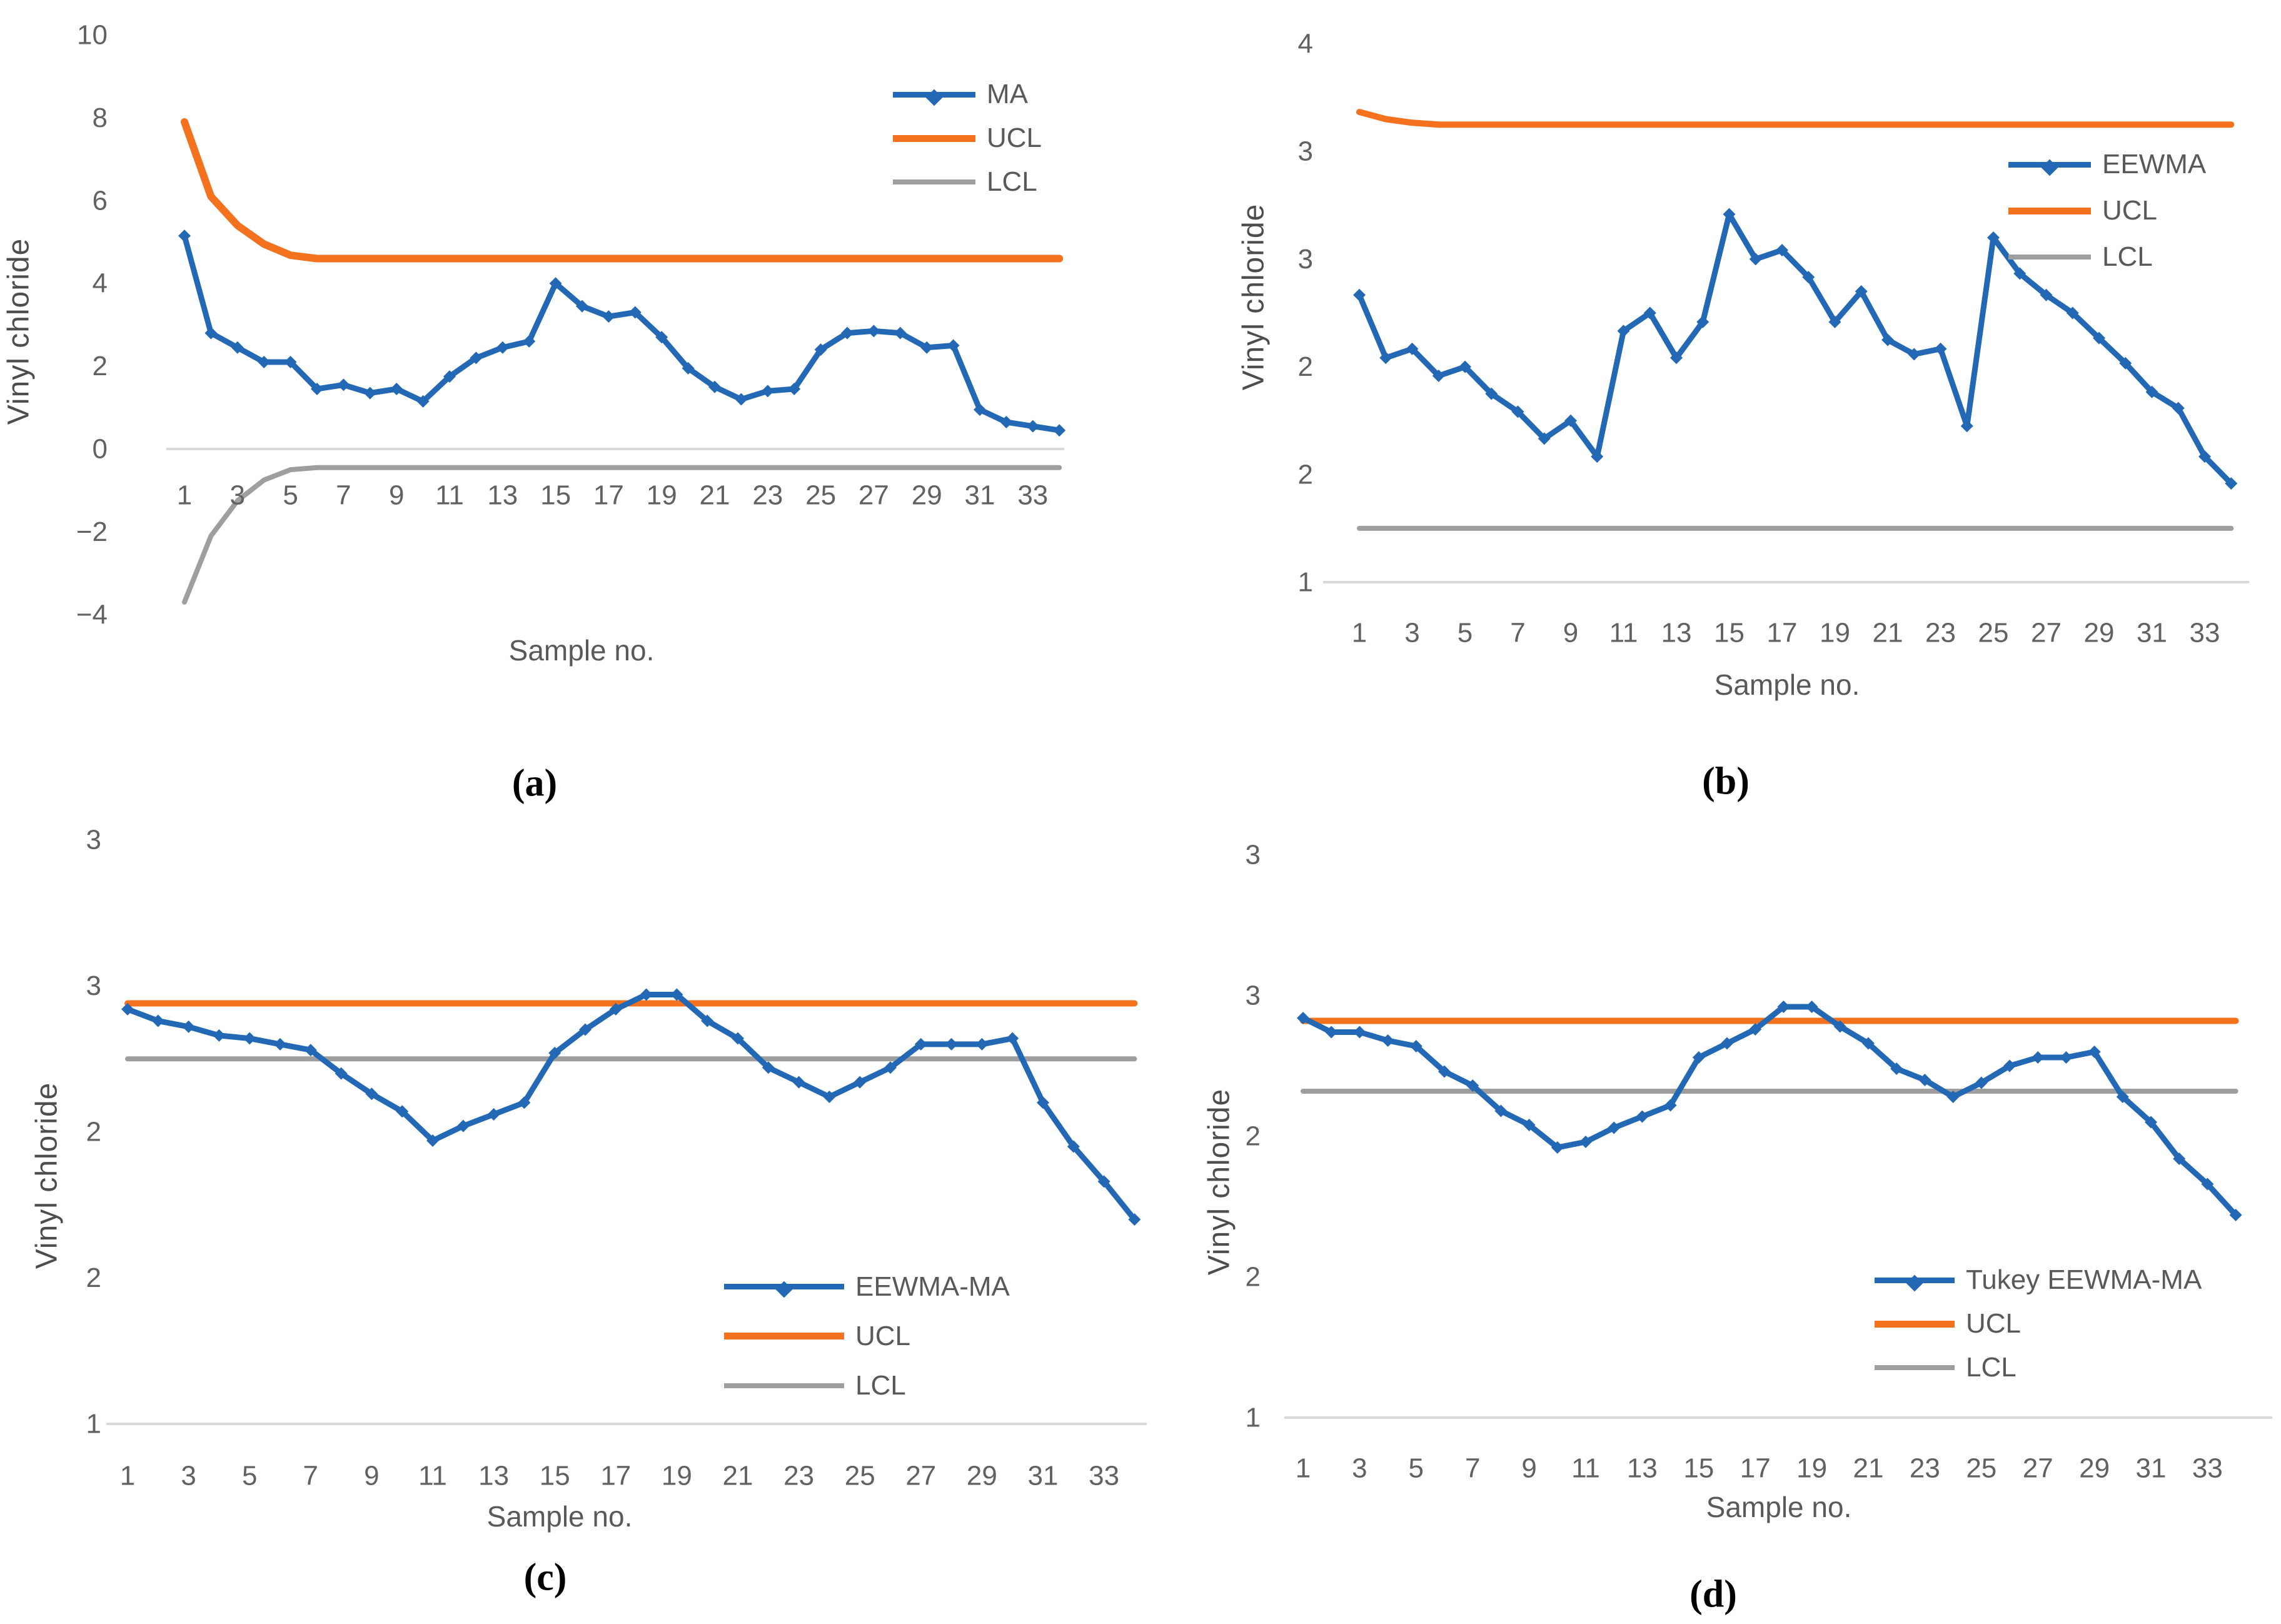 The height and width of the screenshot is (1624, 2281). What do you see at coordinates (2154, 164) in the screenshot?
I see `legend-label: EEWMA` at bounding box center [2154, 164].